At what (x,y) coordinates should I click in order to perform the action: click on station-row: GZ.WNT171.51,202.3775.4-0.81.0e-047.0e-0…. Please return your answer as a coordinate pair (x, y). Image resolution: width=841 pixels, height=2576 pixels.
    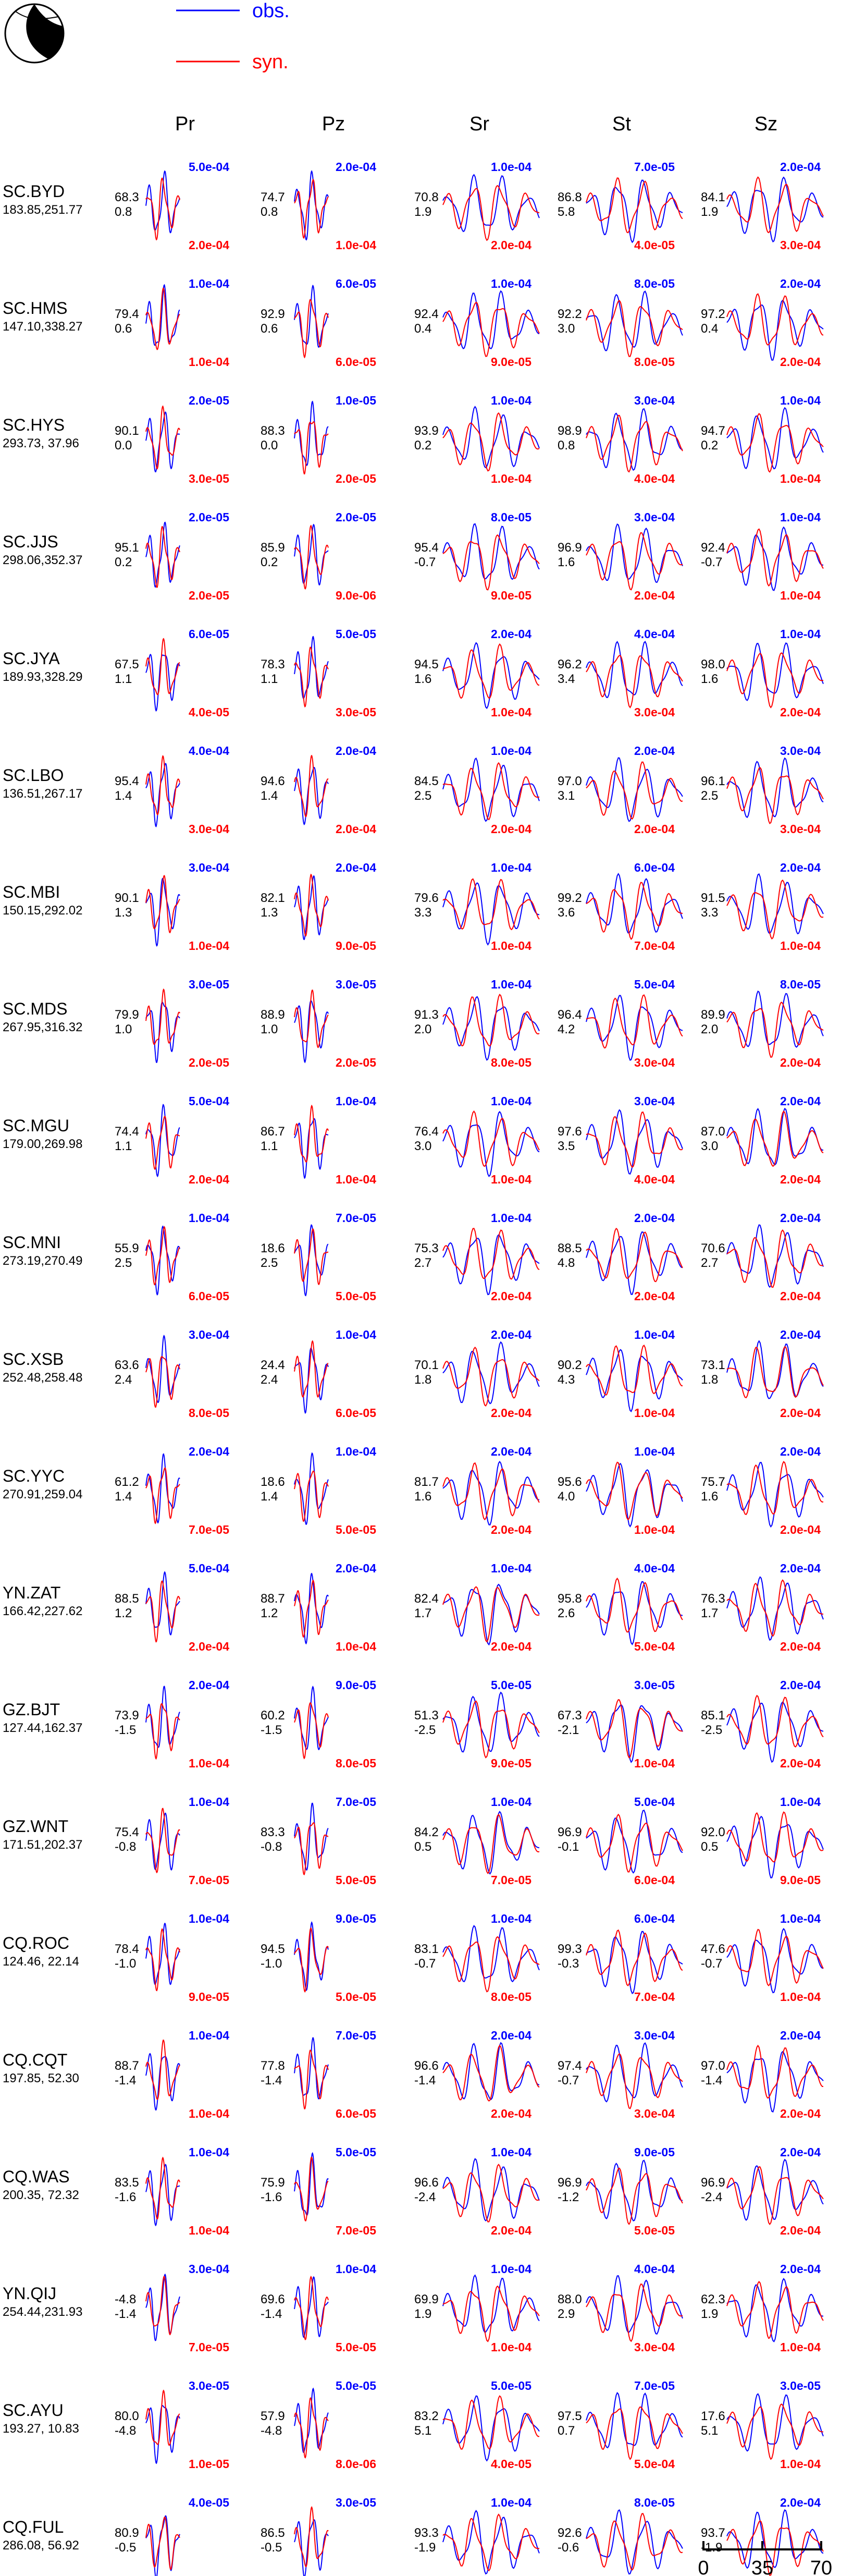
    Looking at the image, I should click on (413, 1841).